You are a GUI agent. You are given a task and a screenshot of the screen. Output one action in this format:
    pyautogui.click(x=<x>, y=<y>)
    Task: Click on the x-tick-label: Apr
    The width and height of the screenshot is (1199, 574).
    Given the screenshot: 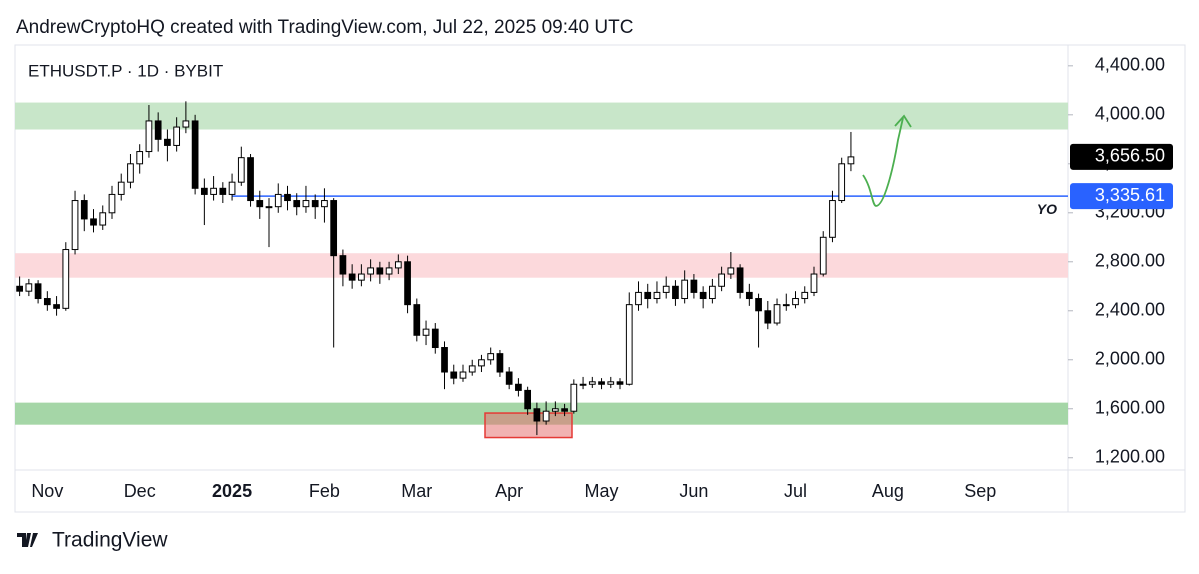 What is the action you would take?
    pyautogui.click(x=509, y=491)
    